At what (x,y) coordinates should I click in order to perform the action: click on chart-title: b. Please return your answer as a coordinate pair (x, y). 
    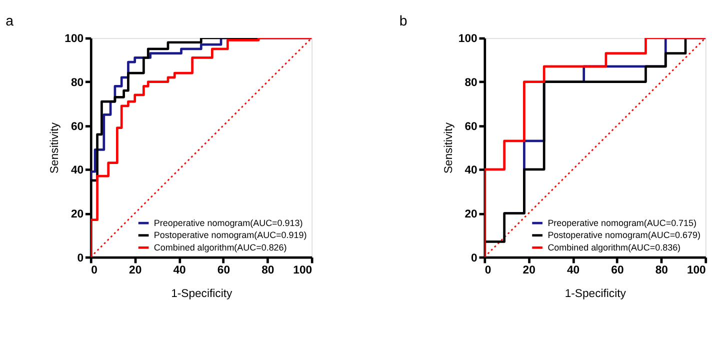
    Looking at the image, I should click on (403, 22).